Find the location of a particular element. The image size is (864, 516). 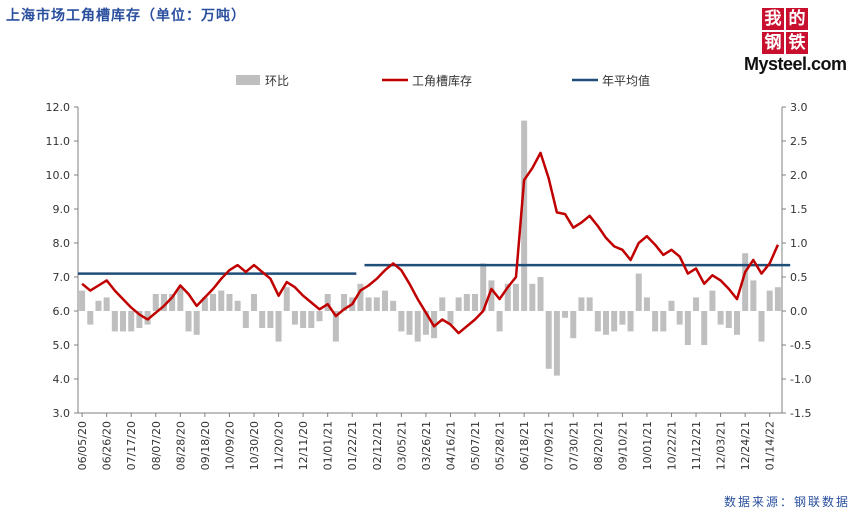

y-tick-label-right: 3.0 is located at coordinates (799, 107).